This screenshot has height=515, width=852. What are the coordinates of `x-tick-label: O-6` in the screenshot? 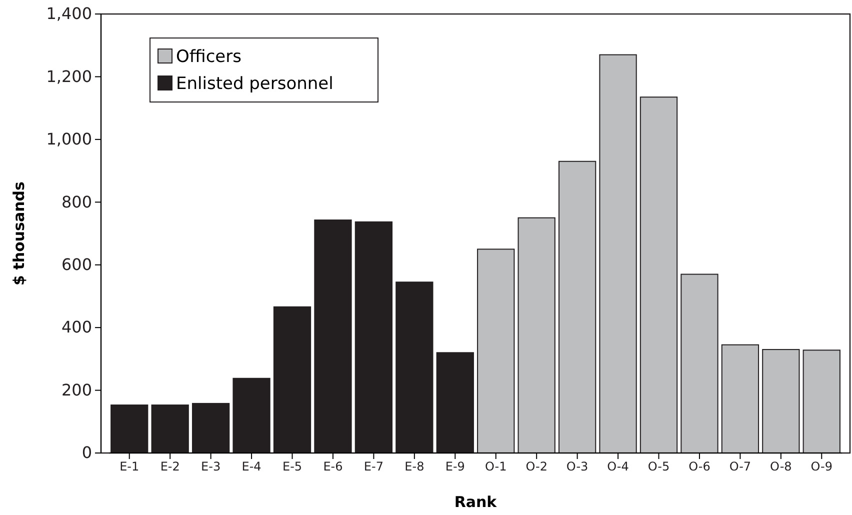 It's located at (699, 467).